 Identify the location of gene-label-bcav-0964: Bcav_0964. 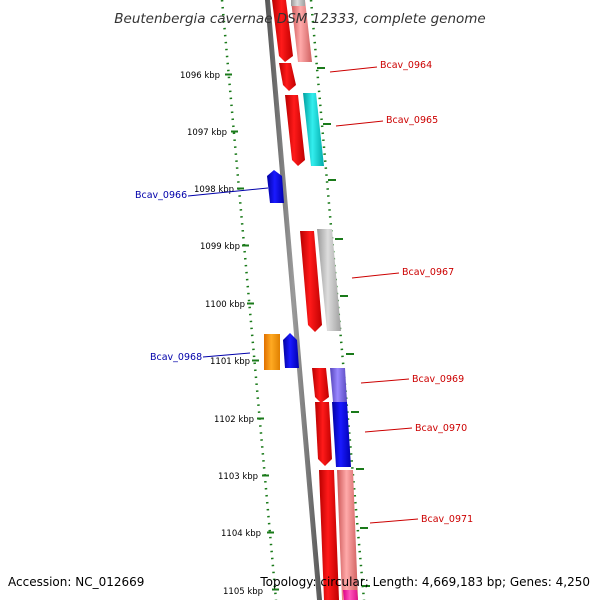
(406, 65).